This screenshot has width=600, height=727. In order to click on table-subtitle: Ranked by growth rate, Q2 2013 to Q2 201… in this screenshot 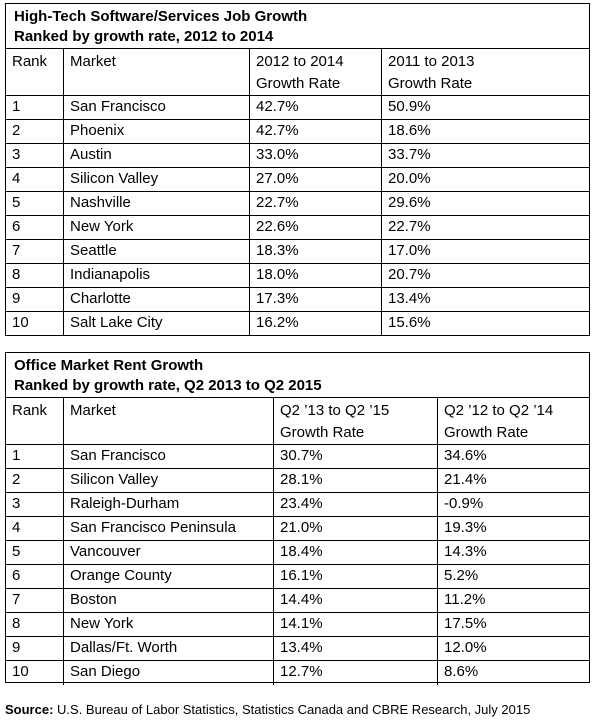, I will do `click(168, 385)`.